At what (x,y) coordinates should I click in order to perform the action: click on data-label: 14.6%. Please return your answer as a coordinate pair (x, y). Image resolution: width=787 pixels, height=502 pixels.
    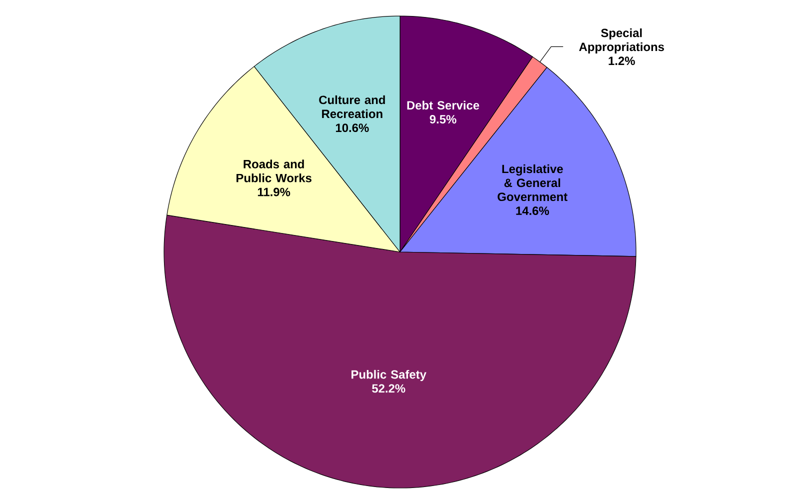
    Looking at the image, I should click on (533, 211).